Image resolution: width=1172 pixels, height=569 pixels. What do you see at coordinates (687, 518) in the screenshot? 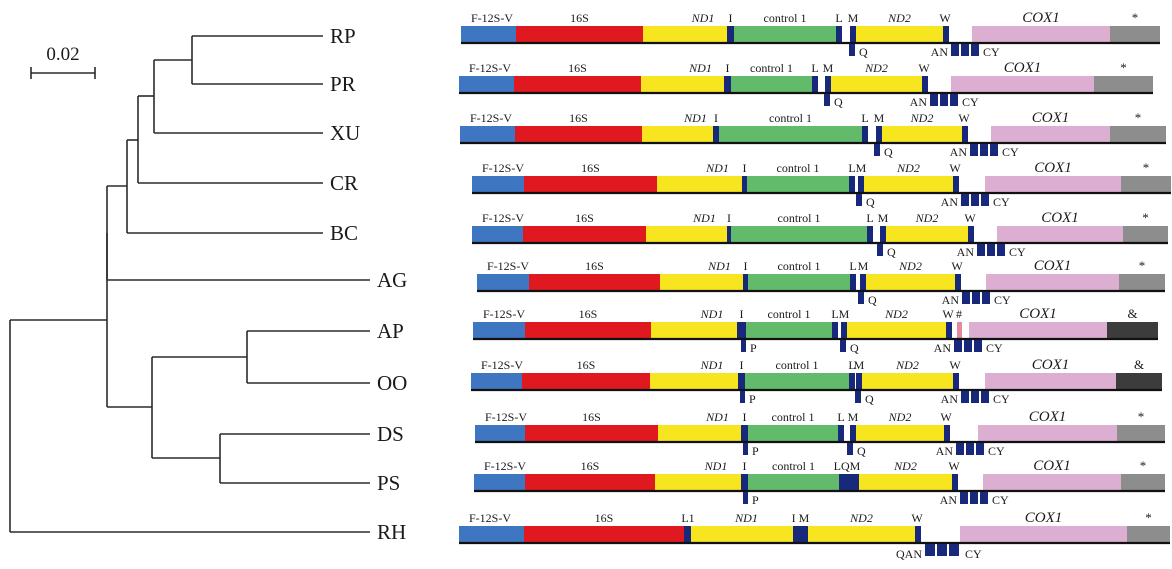
I see `label-l1: L1` at bounding box center [687, 518].